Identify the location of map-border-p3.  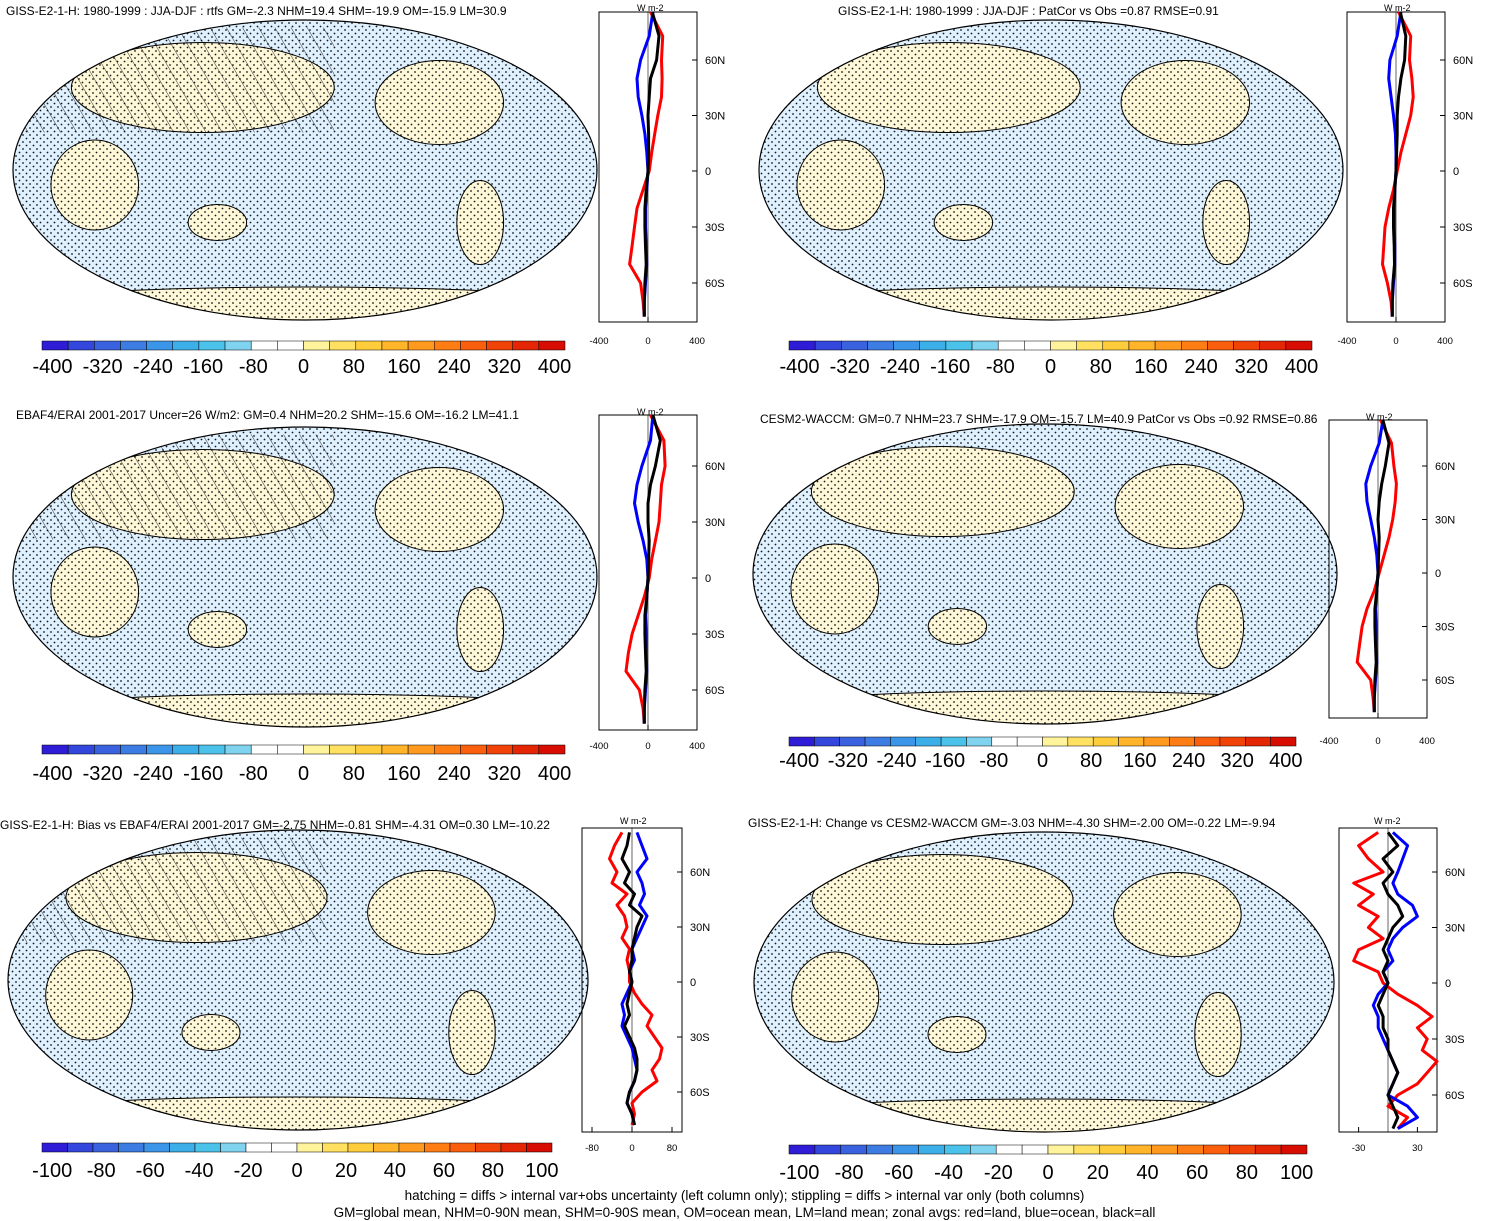
(305, 577).